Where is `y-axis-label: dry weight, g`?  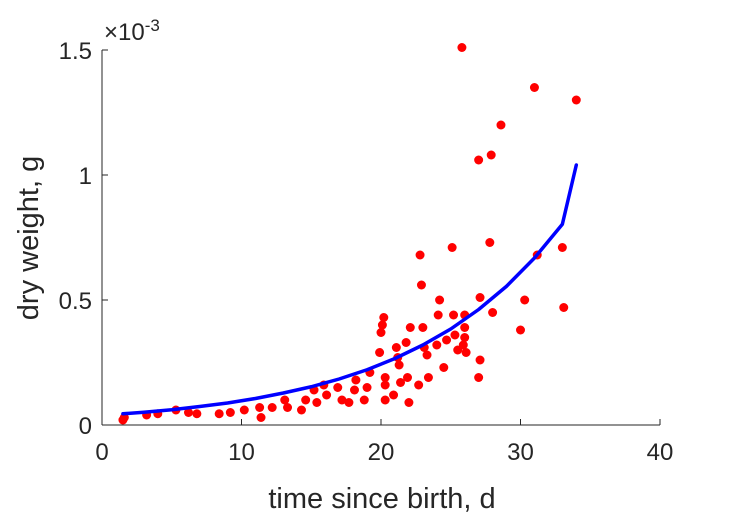
y-axis-label: dry weight, g is located at coordinates (29, 238).